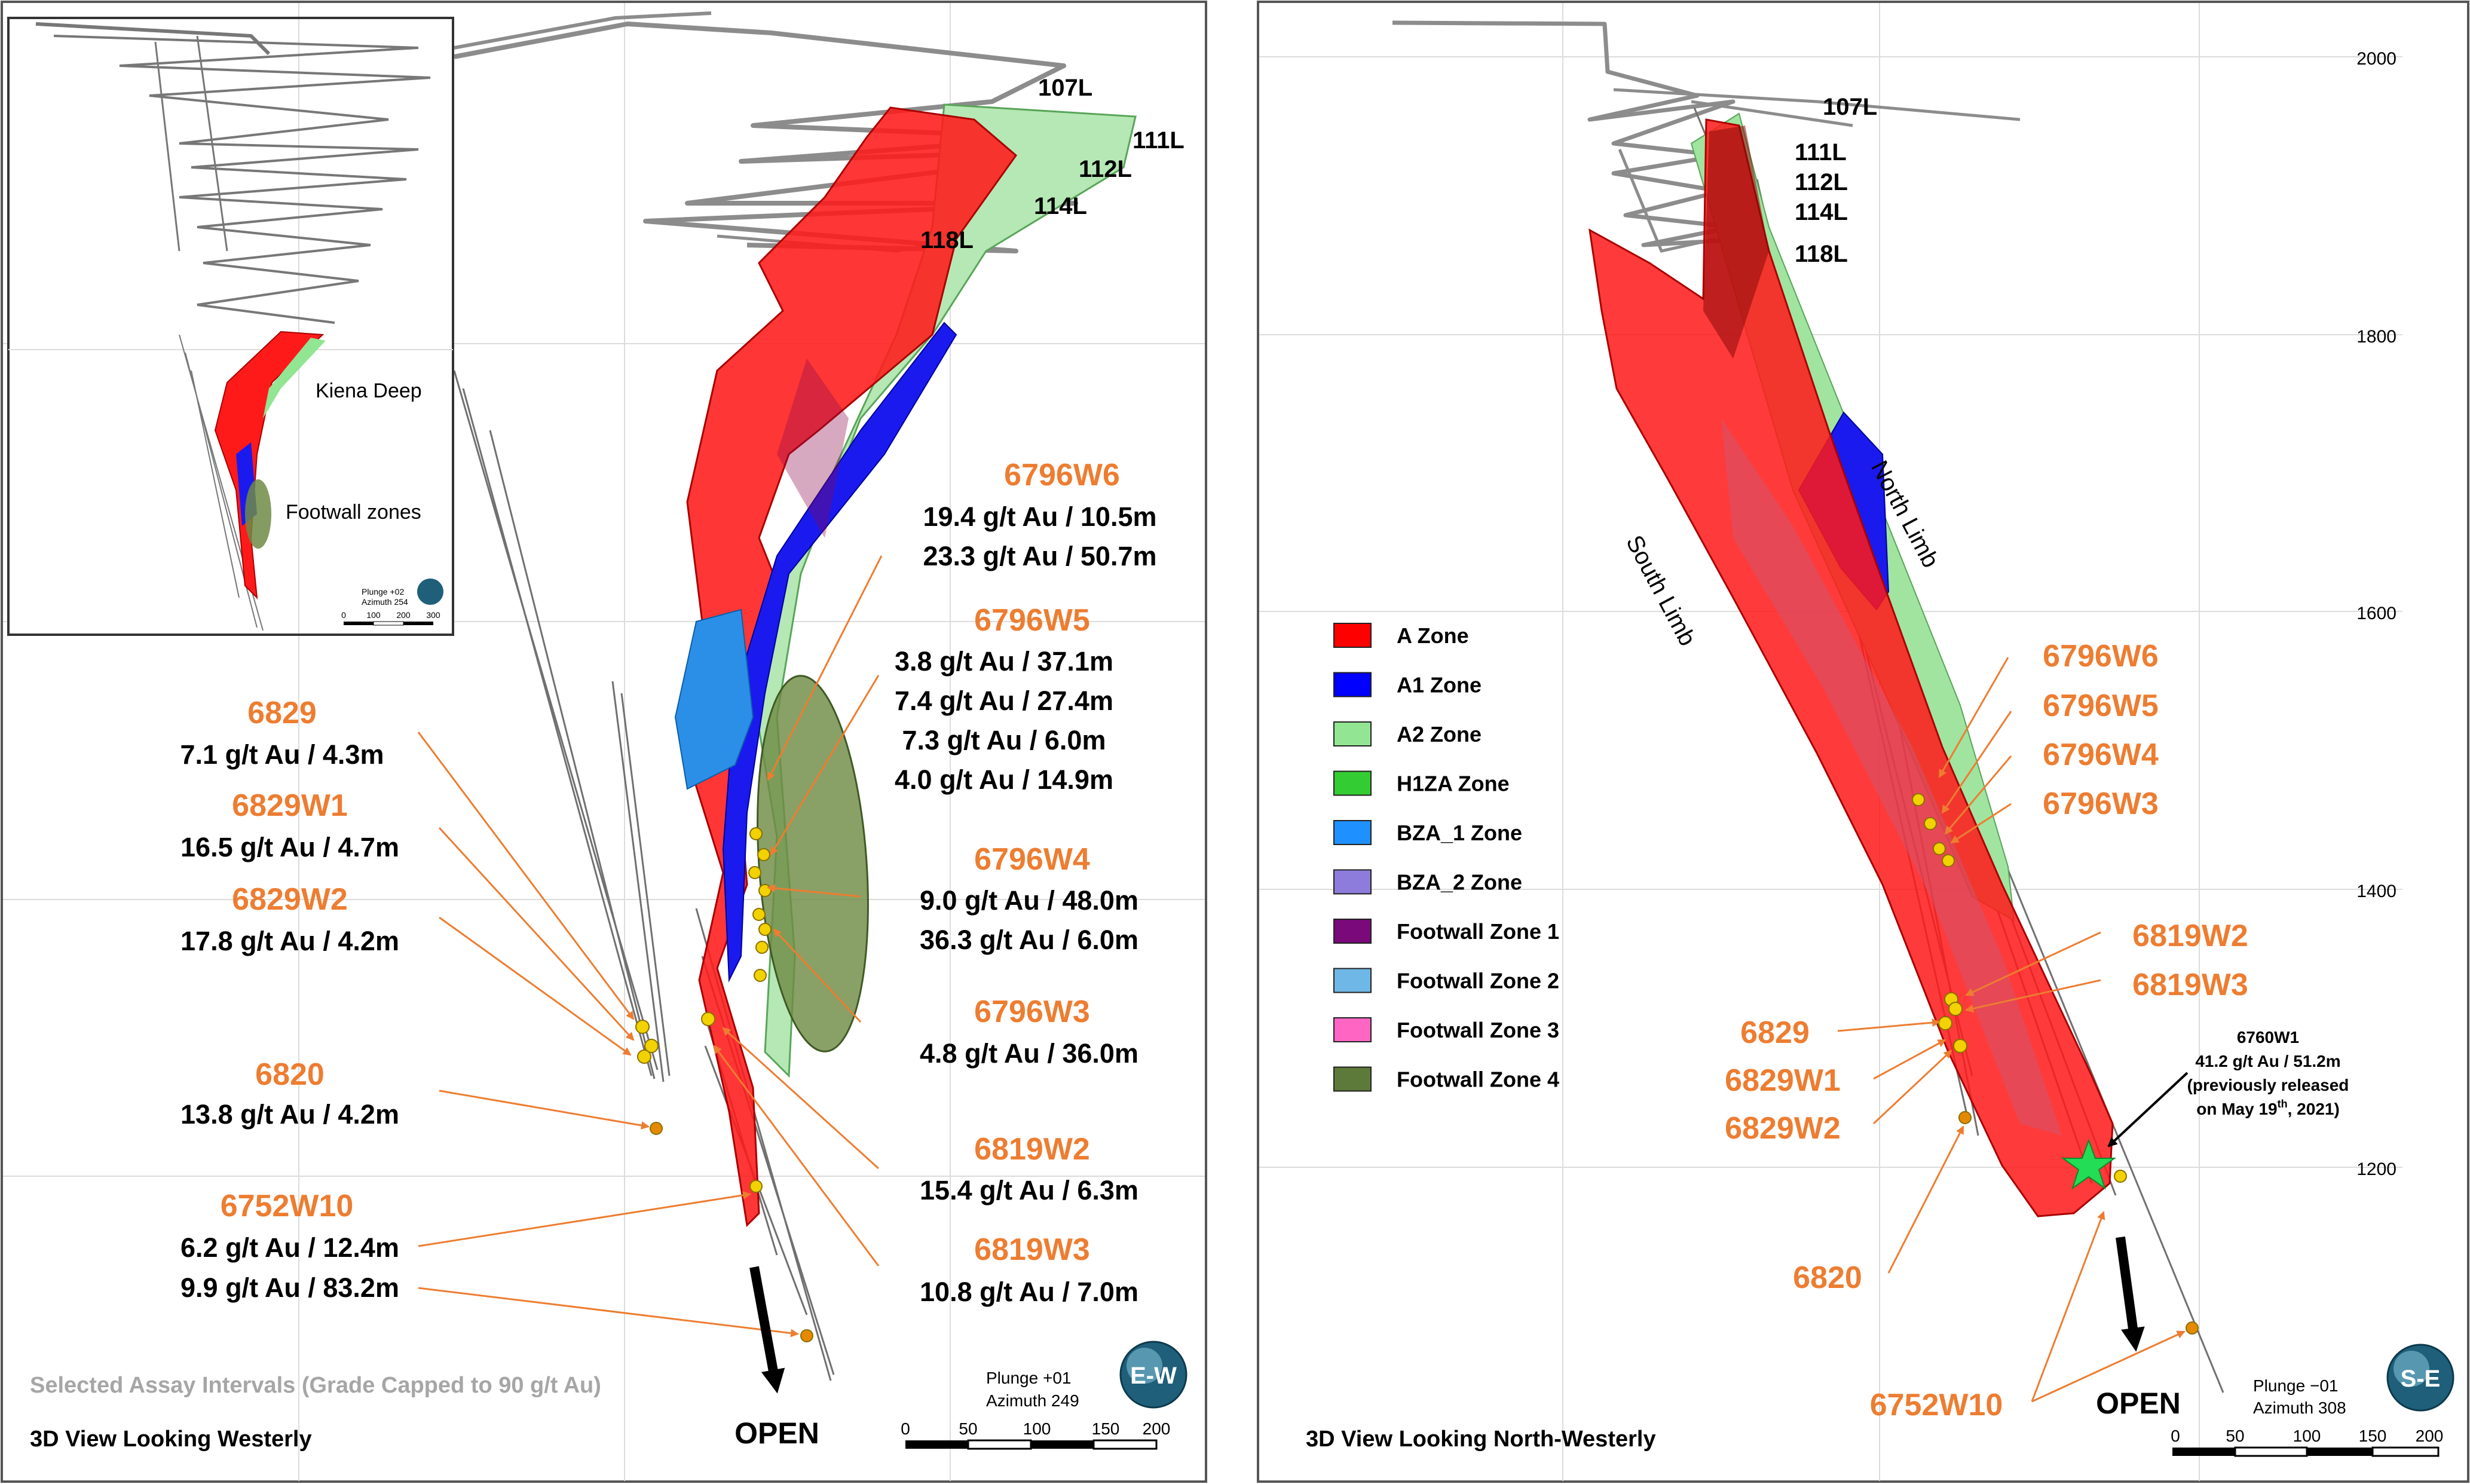 The width and height of the screenshot is (2470, 1484). What do you see at coordinates (767, 1330) in the screenshot?
I see `left-open-arrow` at bounding box center [767, 1330].